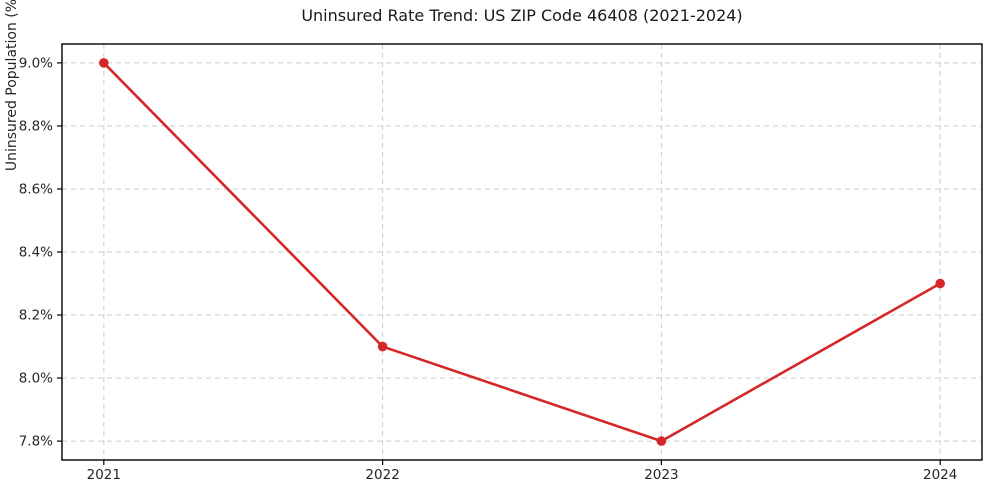 The width and height of the screenshot is (989, 490). Describe the element at coordinates (104, 475) in the screenshot. I see `x-tick-label: 2021` at that location.